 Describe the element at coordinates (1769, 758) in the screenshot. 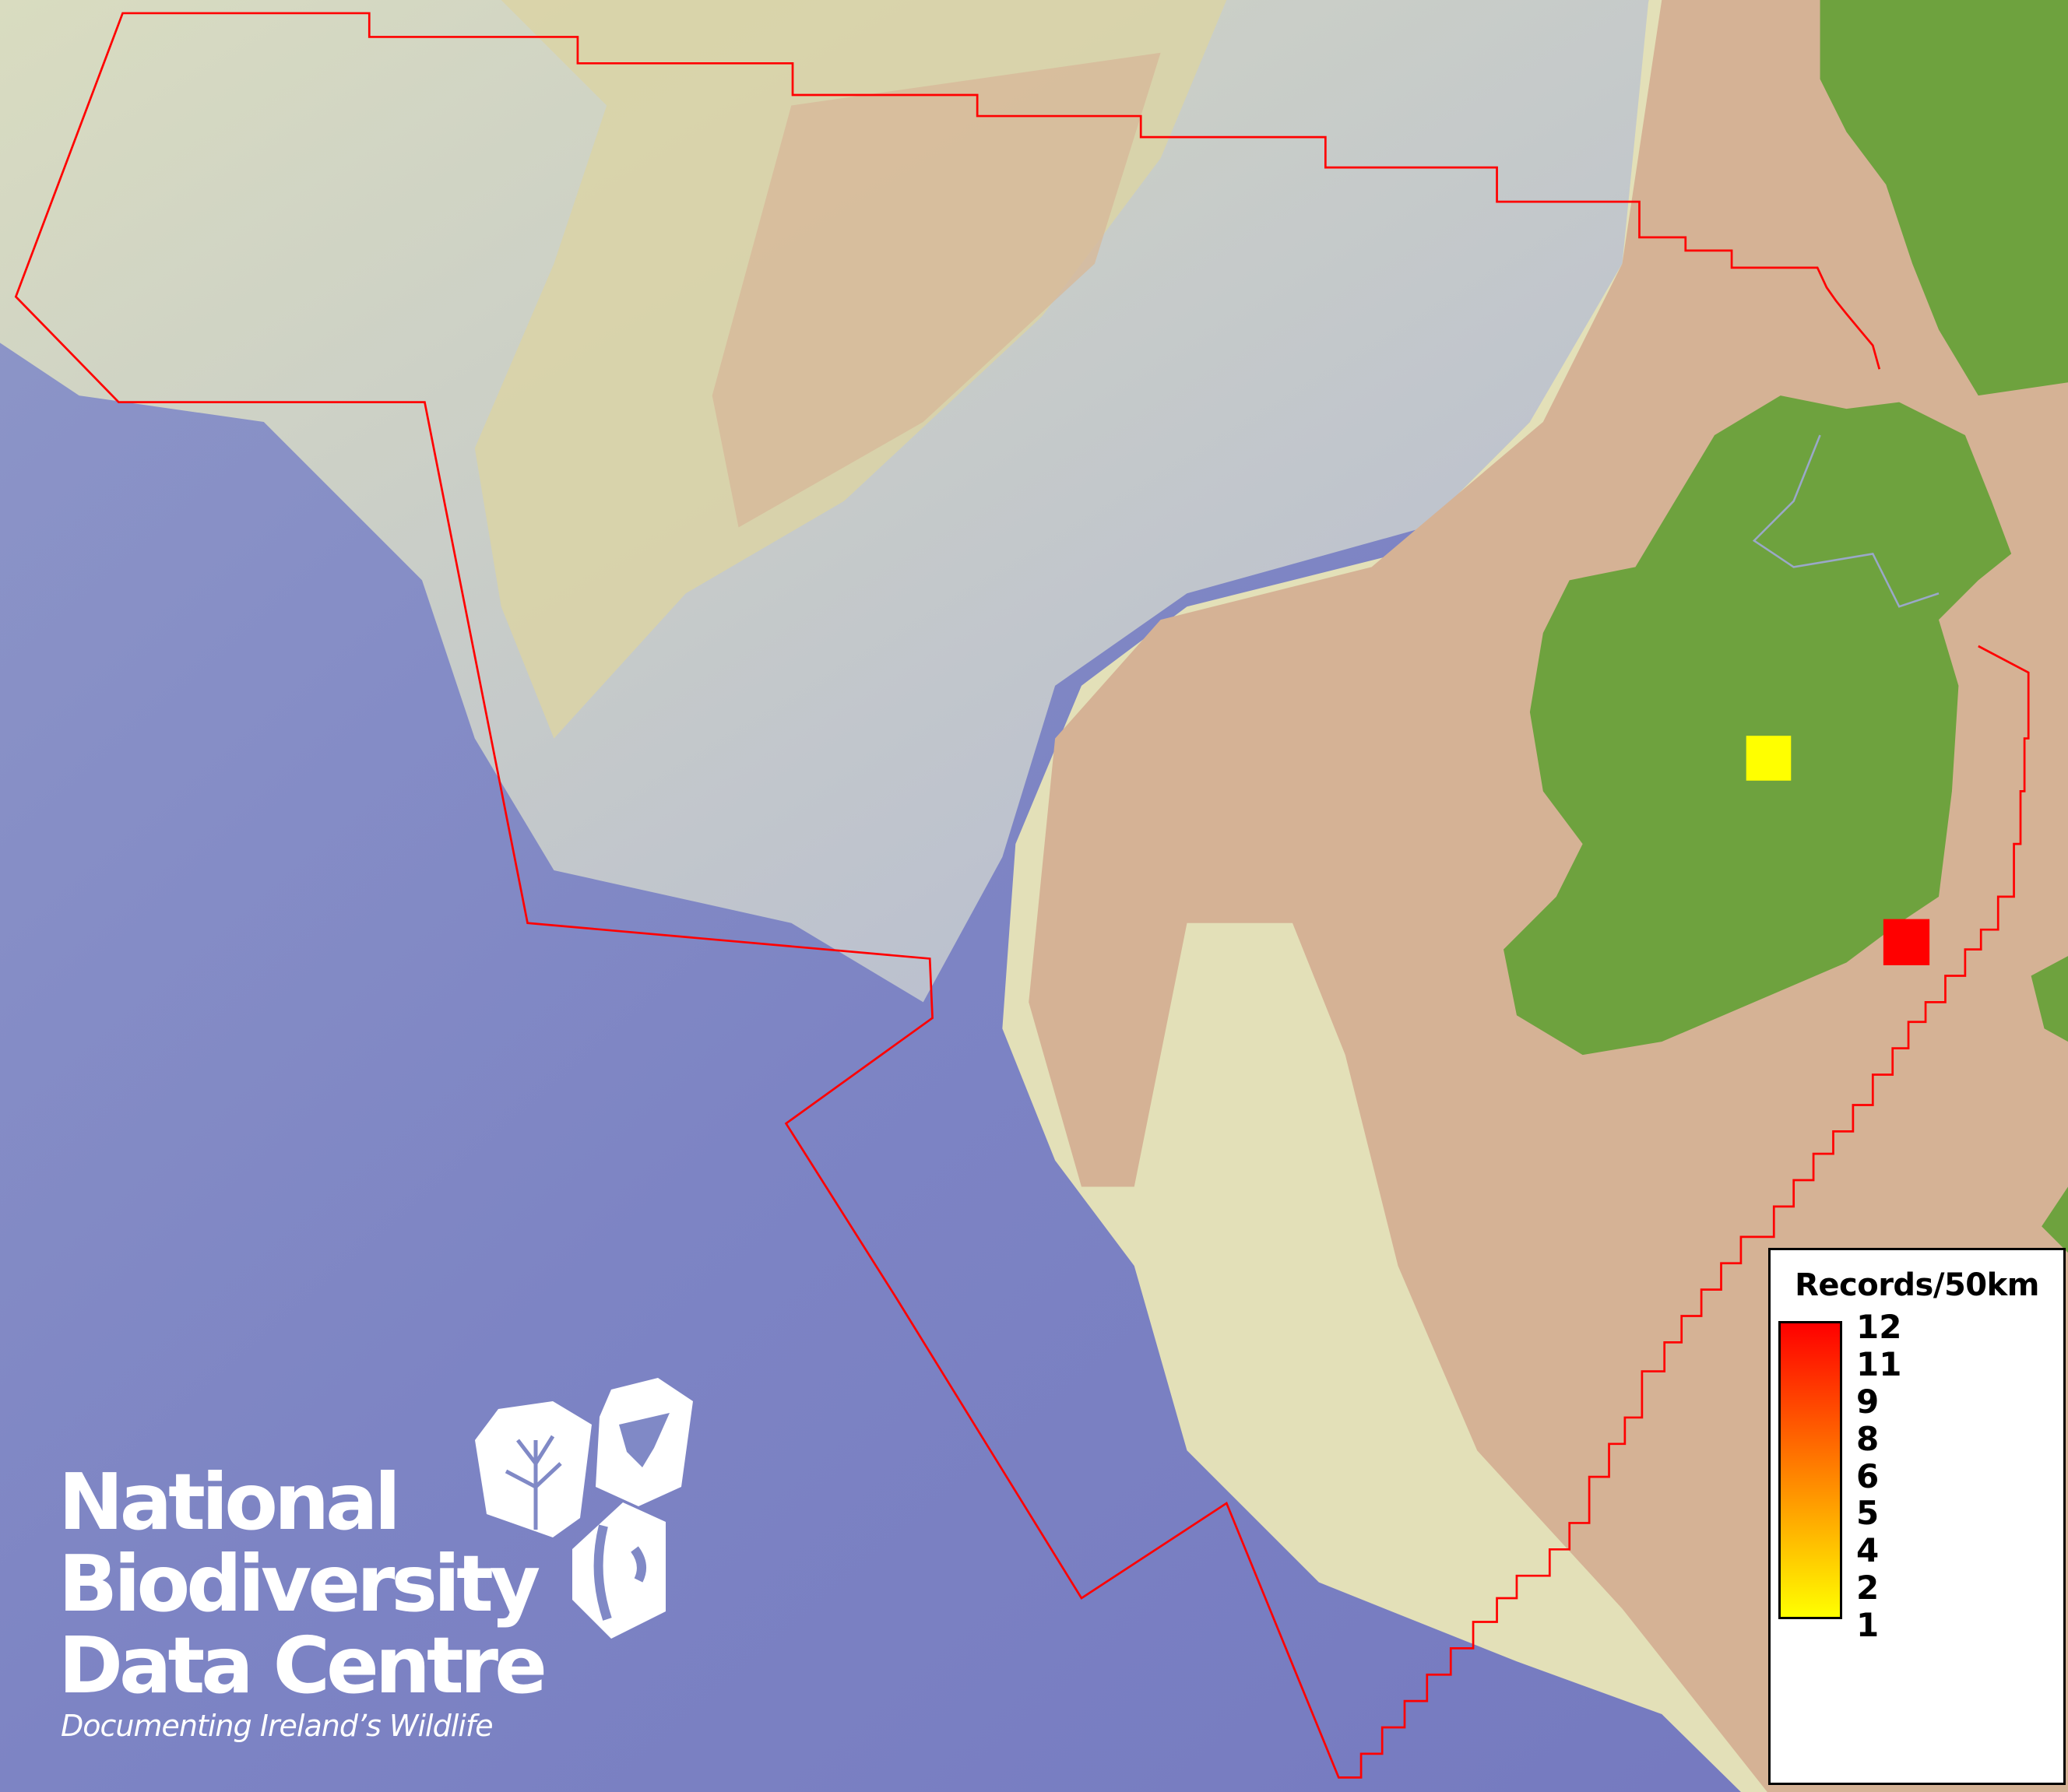

I see `record-cell-inland-west` at that location.